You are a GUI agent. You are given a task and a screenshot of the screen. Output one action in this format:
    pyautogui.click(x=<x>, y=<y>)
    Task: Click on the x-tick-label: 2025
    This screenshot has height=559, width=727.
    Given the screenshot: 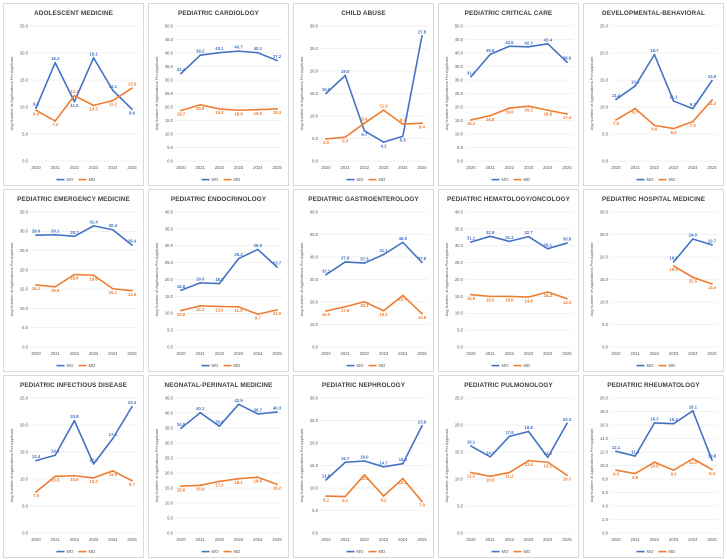 What is the action you would take?
    pyautogui.click(x=712, y=353)
    